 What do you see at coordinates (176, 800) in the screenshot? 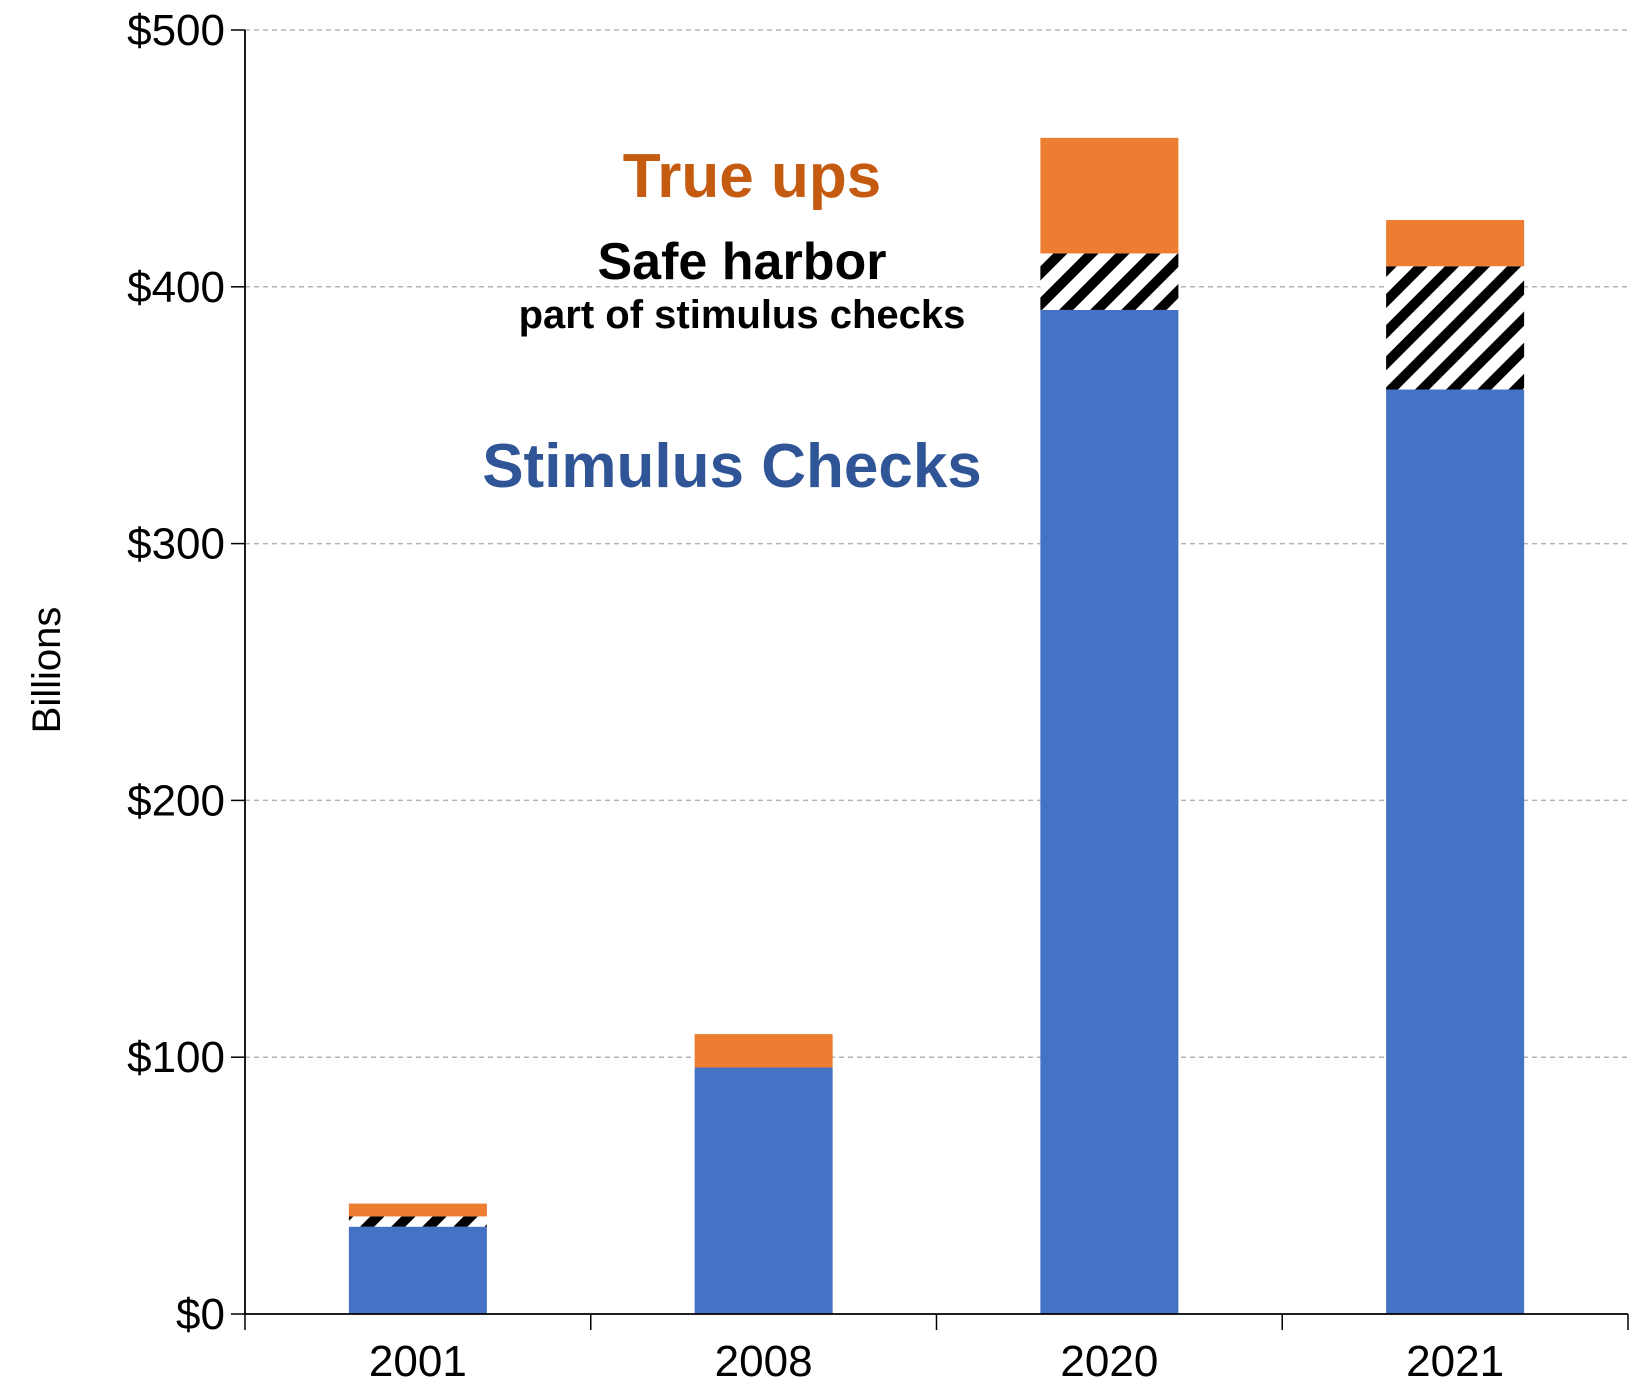
I see `y-tick-label: $200` at bounding box center [176, 800].